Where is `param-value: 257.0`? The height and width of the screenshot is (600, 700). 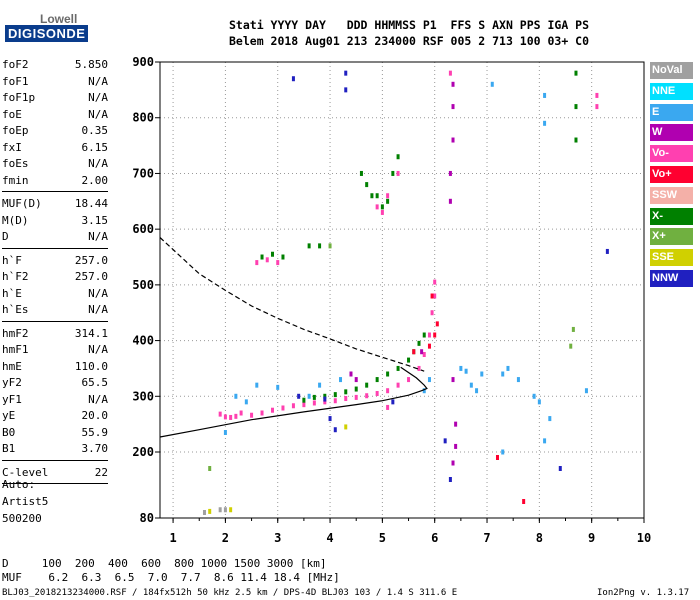
param-value: 257.0 is located at coordinates (91, 276).